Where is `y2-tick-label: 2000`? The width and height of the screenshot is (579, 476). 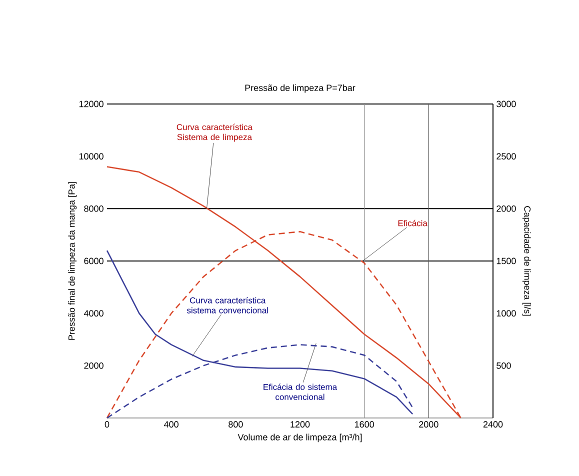 y2-tick-label: 2000 is located at coordinates (506, 208).